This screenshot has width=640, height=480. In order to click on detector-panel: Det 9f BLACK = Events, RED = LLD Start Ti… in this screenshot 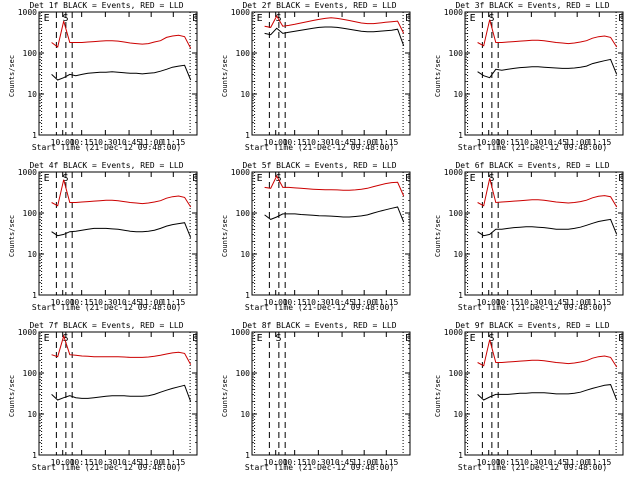, I will do `click(532, 400)`.